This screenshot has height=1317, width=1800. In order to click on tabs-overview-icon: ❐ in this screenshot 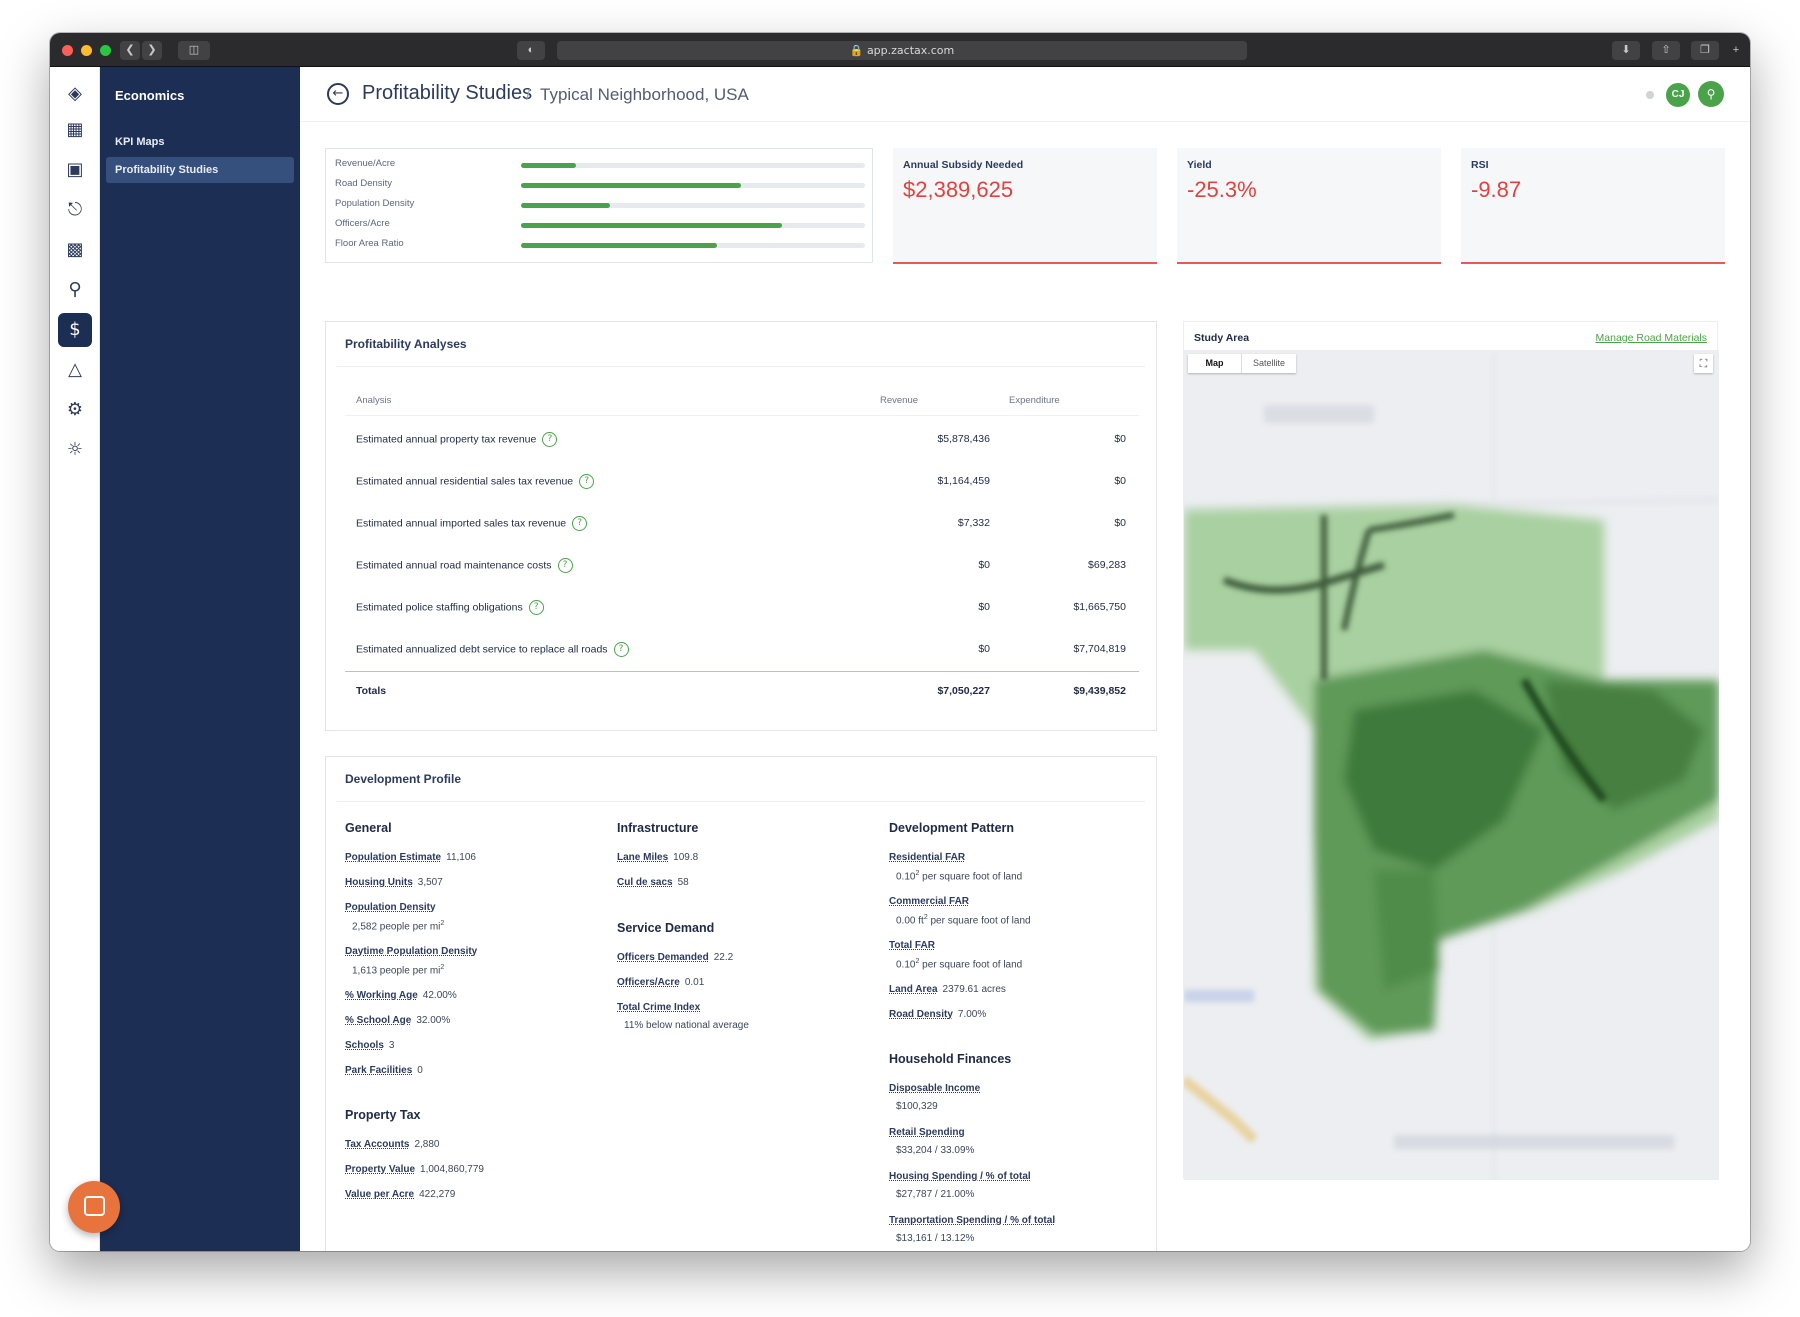, I will do `click(1705, 50)`.